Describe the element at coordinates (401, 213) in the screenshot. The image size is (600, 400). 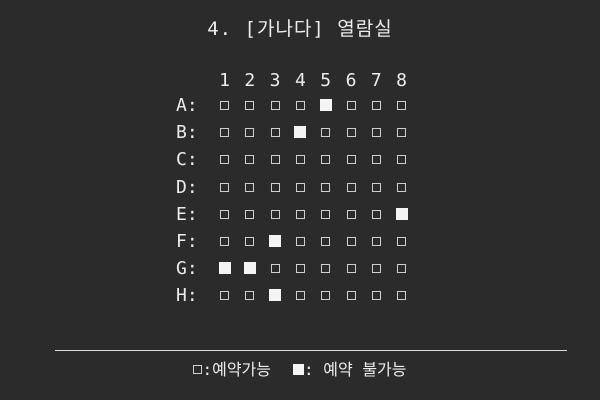
I see `seat-e8-unavailable` at that location.